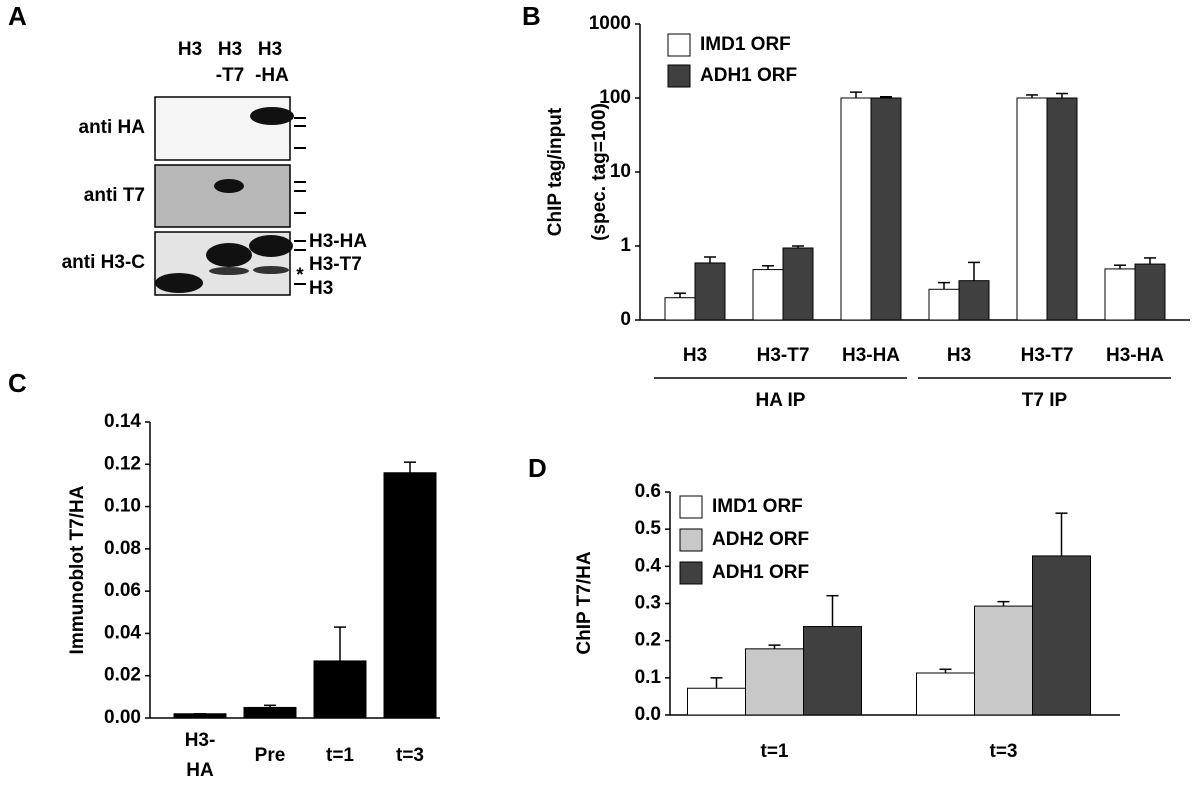 This screenshot has width=1197, height=800. I want to click on y-axis-label: (spec. tag=100), so click(599, 172).